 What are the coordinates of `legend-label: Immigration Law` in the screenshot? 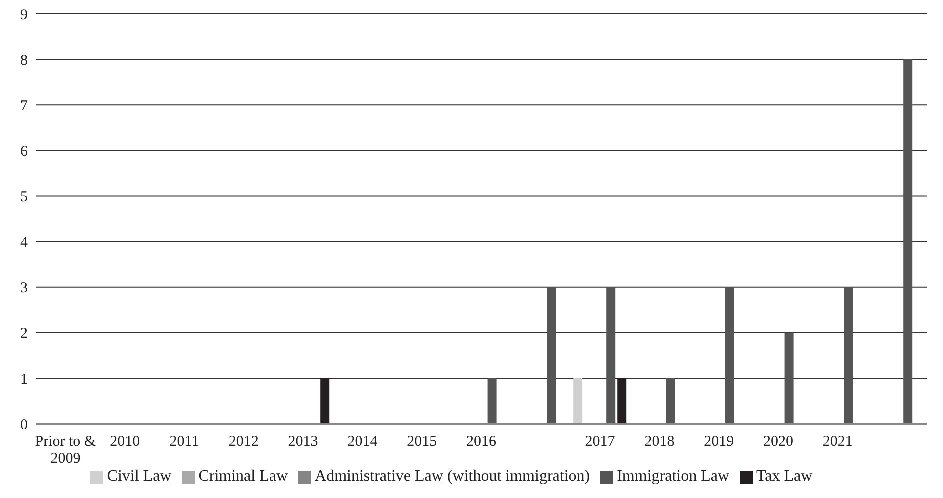 It's located at (673, 476).